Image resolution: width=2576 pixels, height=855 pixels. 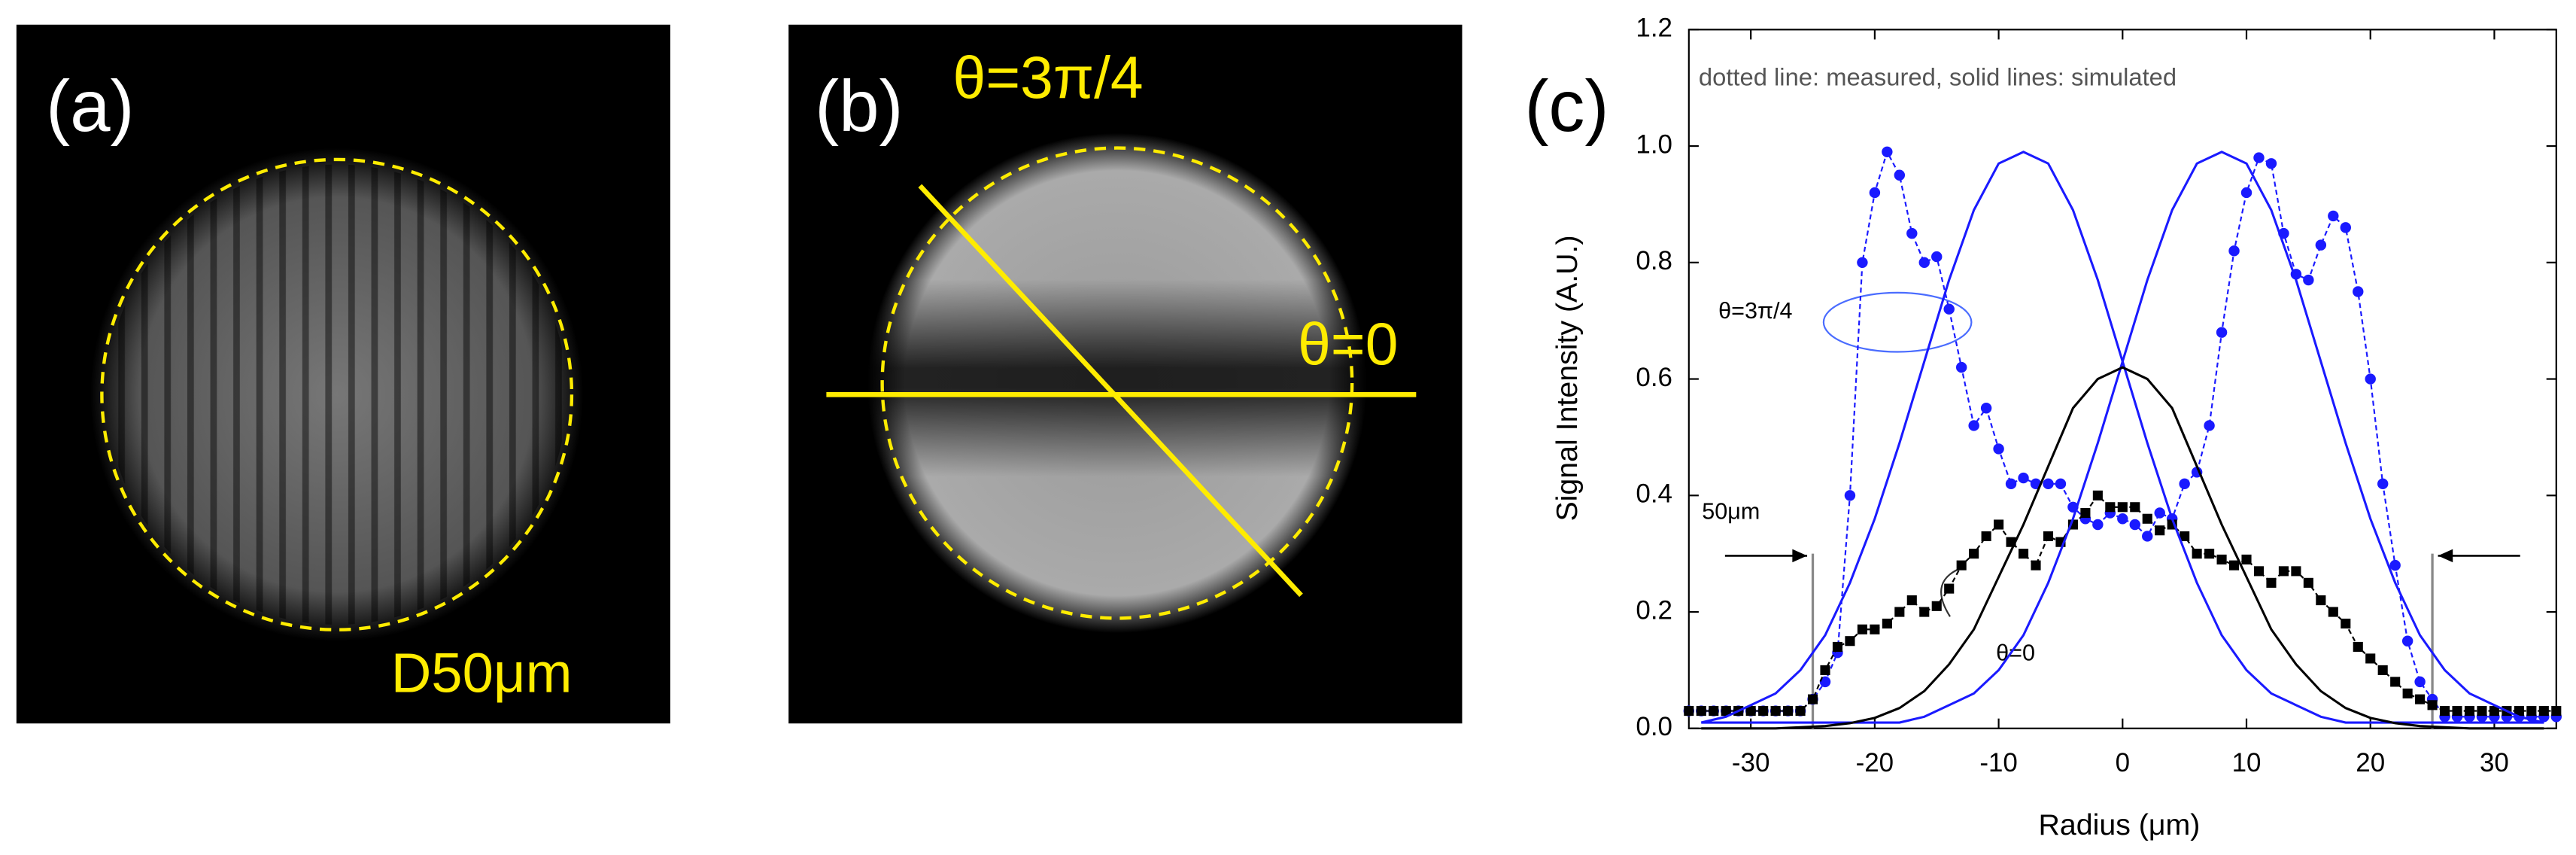 What do you see at coordinates (1048, 77) in the screenshot?
I see `angle-label: θ=3π/4` at bounding box center [1048, 77].